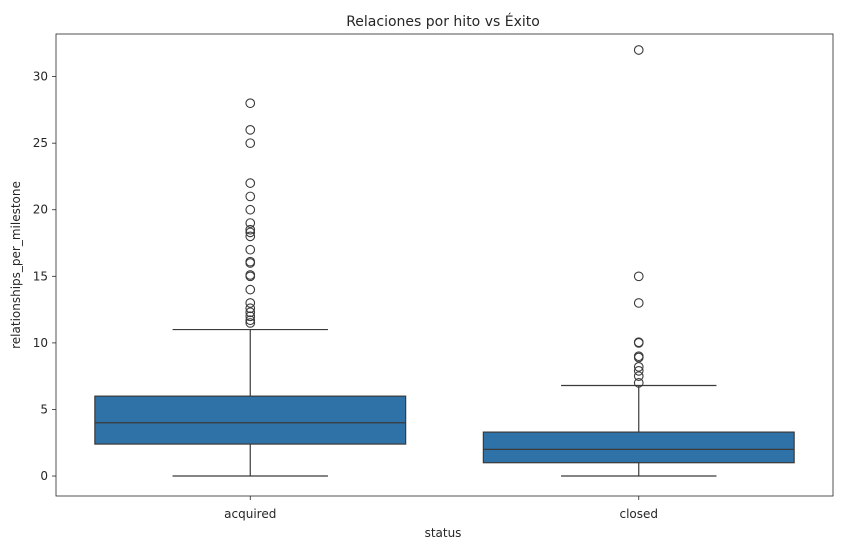 Image resolution: width=842 pixels, height=550 pixels. I want to click on y-tick-label: 0, so click(44, 476).